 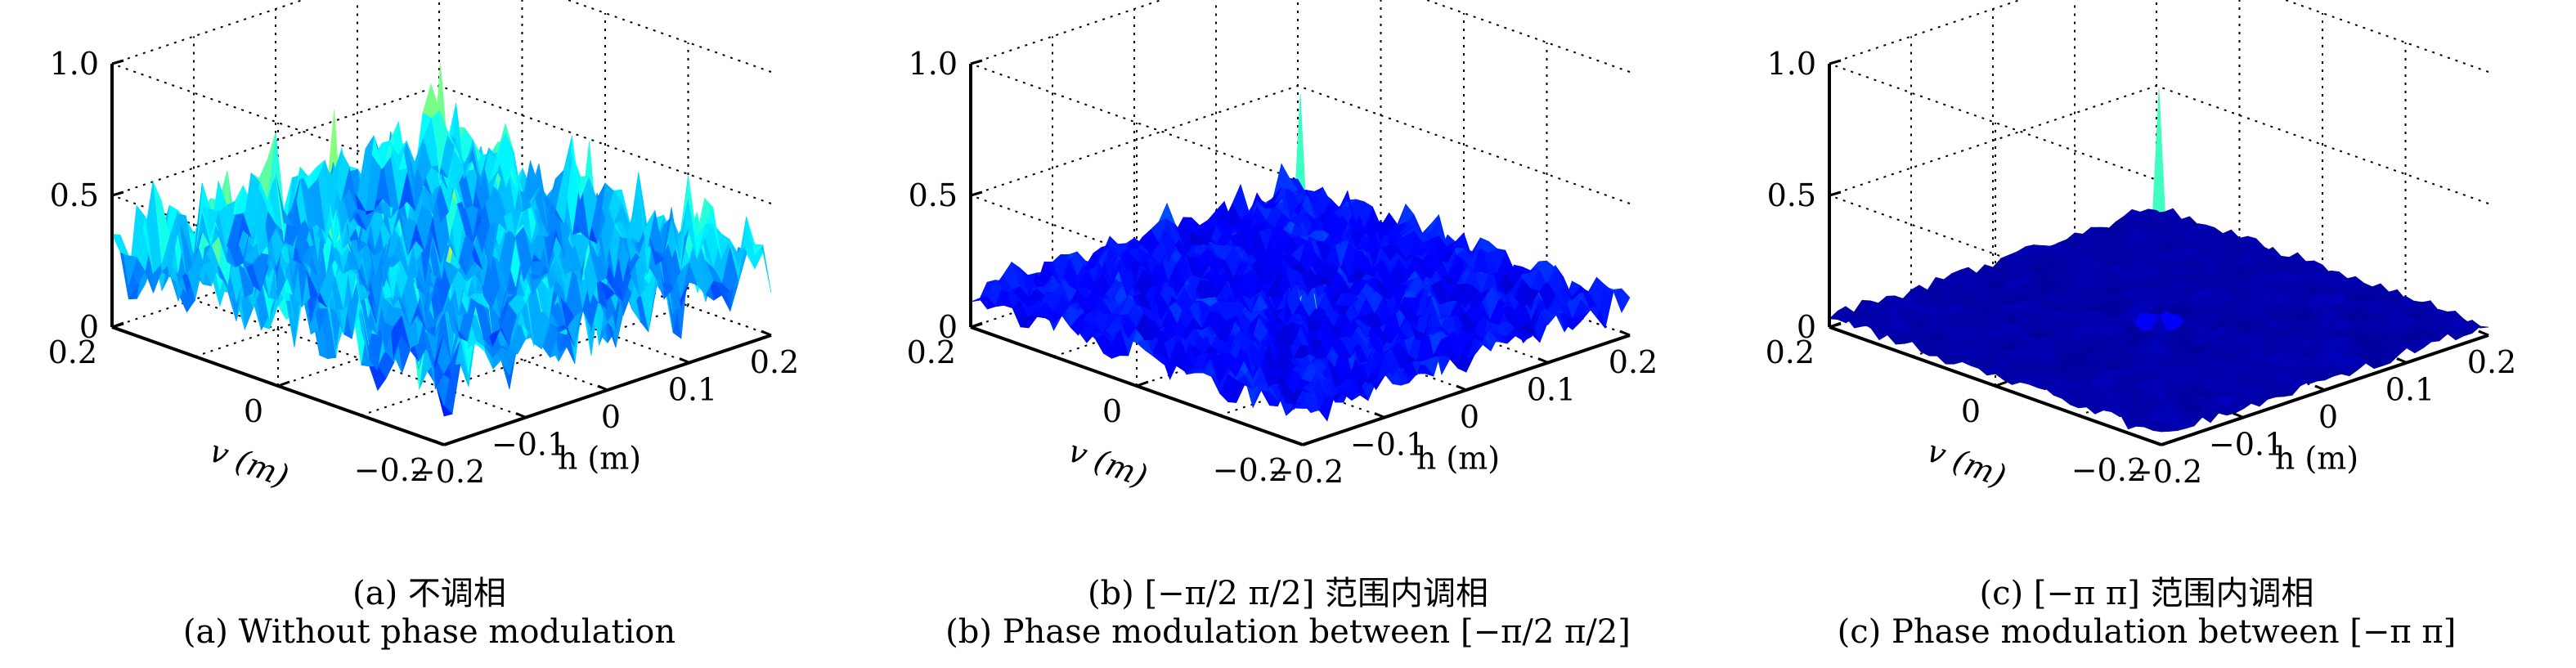 I want to click on caption-zh-c: (c) [−π π] 范围内调相, so click(x=2146, y=593).